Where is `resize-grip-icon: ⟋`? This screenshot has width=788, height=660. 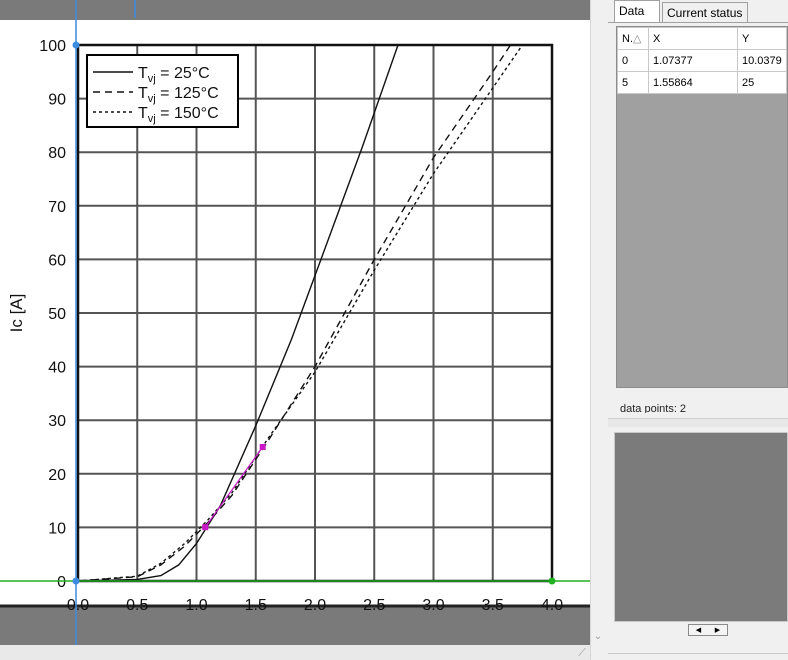
resize-grip-icon: ⟋ is located at coordinates (582, 653).